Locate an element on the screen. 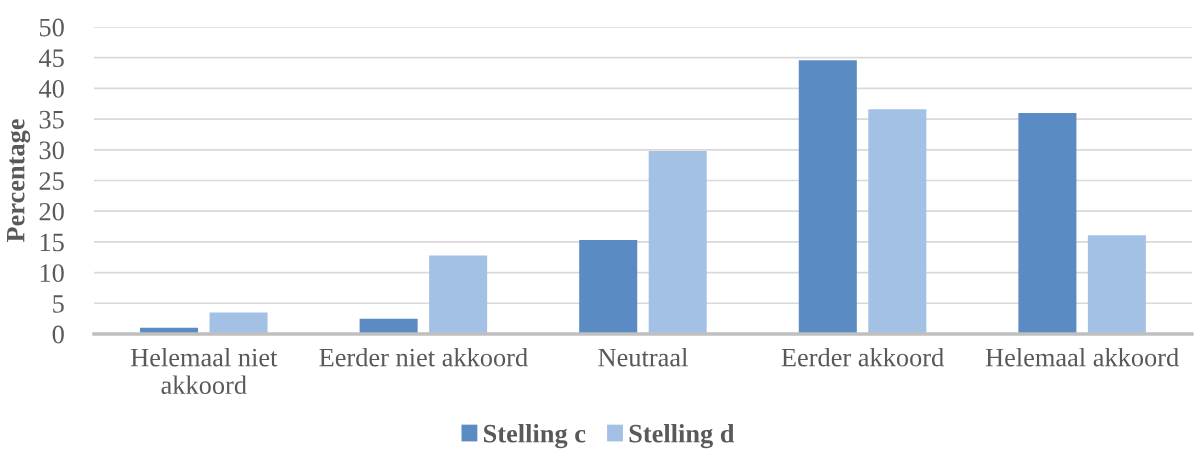  x-tick-label: Eerder niet akkoord is located at coordinates (423, 357).